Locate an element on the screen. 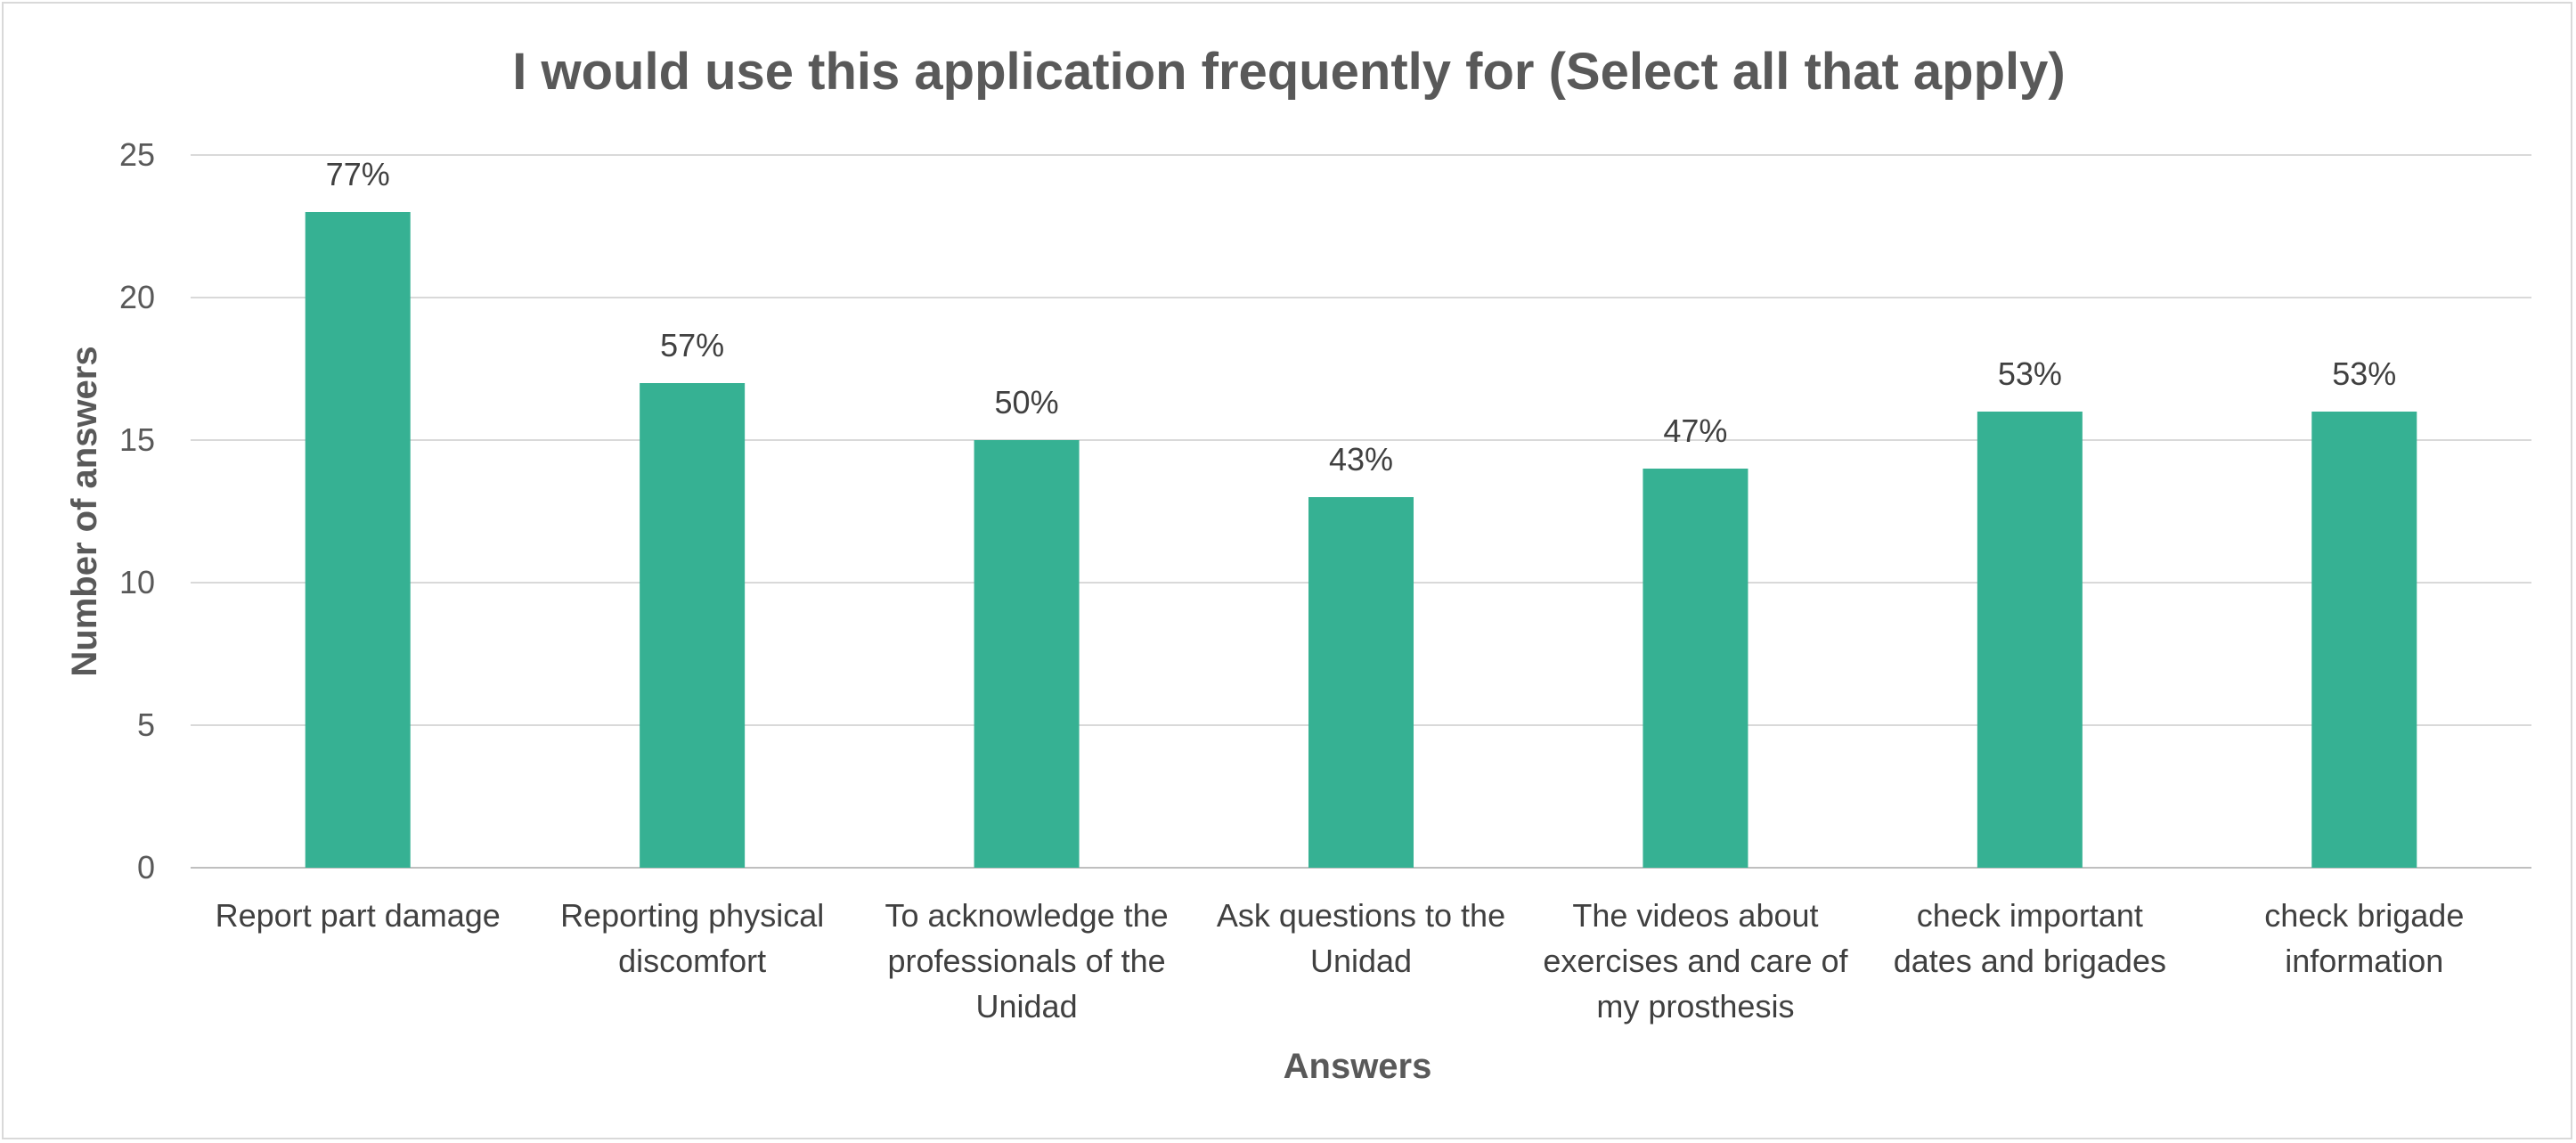 This screenshot has height=1143, width=2576. category-label: Report part damage is located at coordinates (358, 915).